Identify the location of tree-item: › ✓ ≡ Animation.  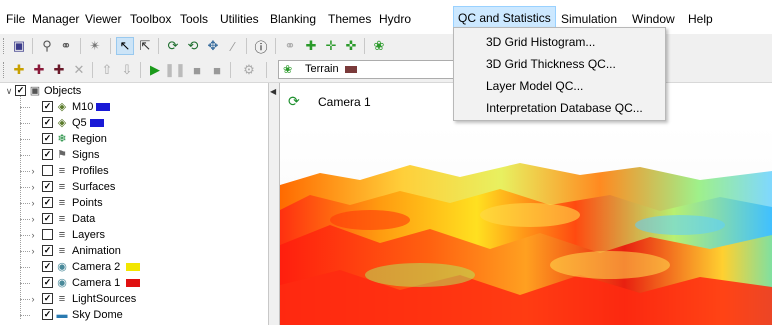
(134, 251).